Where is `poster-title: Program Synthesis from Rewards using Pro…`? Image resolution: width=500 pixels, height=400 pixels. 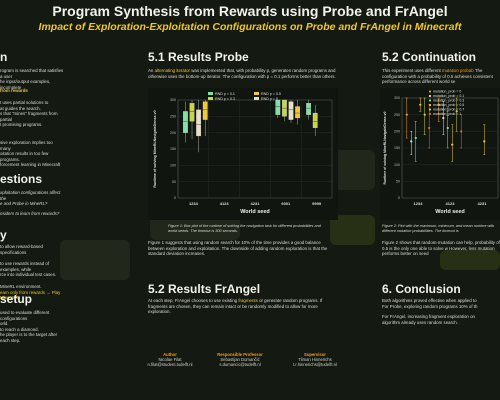
poster-title: Program Synthesis from Rewards using Pro… is located at coordinates (250, 11).